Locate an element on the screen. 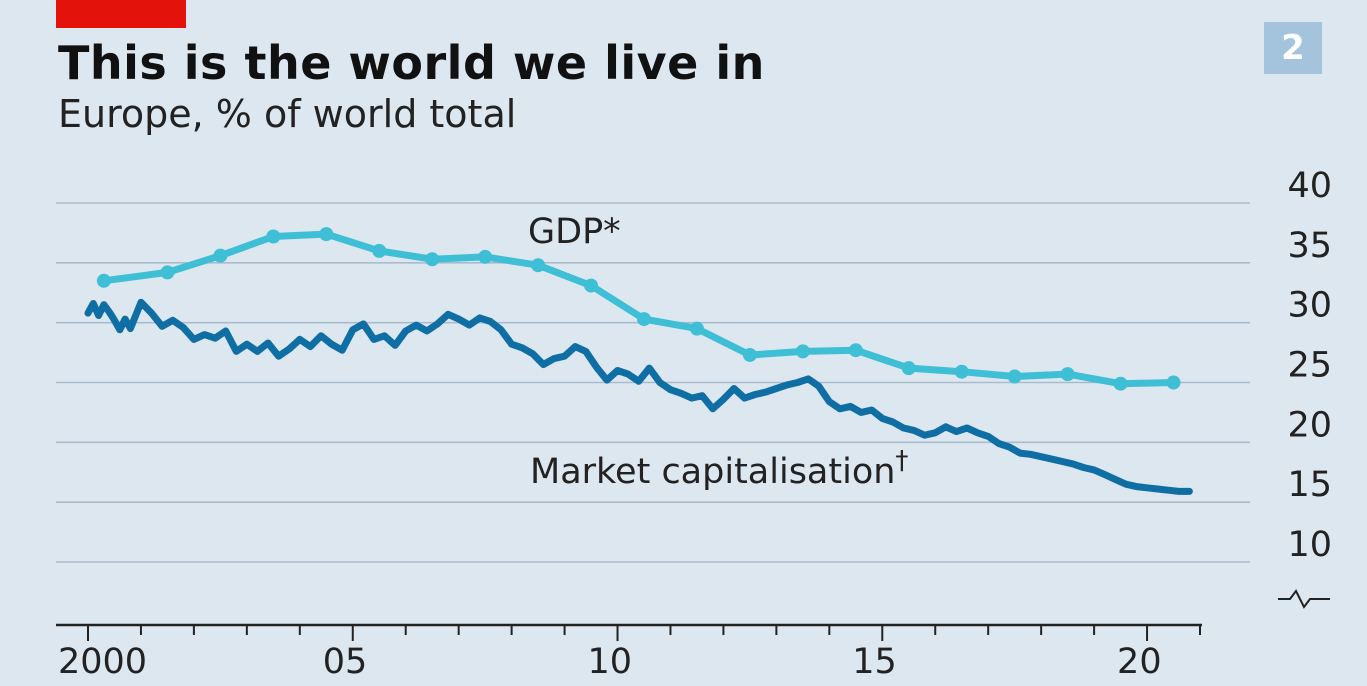  axis-break-icon is located at coordinates (1304, 599).